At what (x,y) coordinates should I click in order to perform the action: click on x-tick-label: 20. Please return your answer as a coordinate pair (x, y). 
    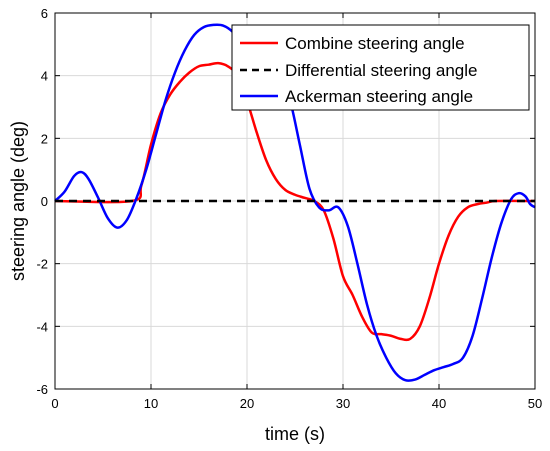
    Looking at the image, I should click on (247, 403).